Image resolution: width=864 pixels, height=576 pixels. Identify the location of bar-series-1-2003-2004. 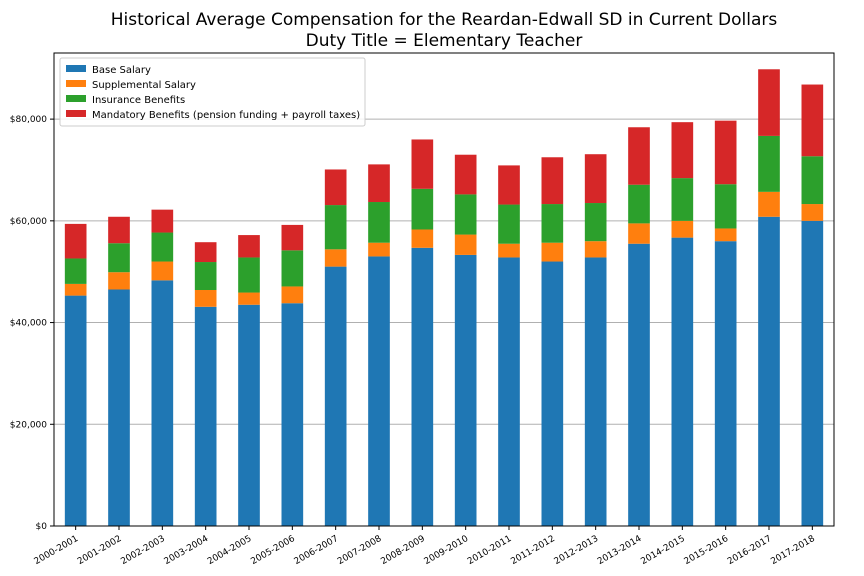
(205, 298).